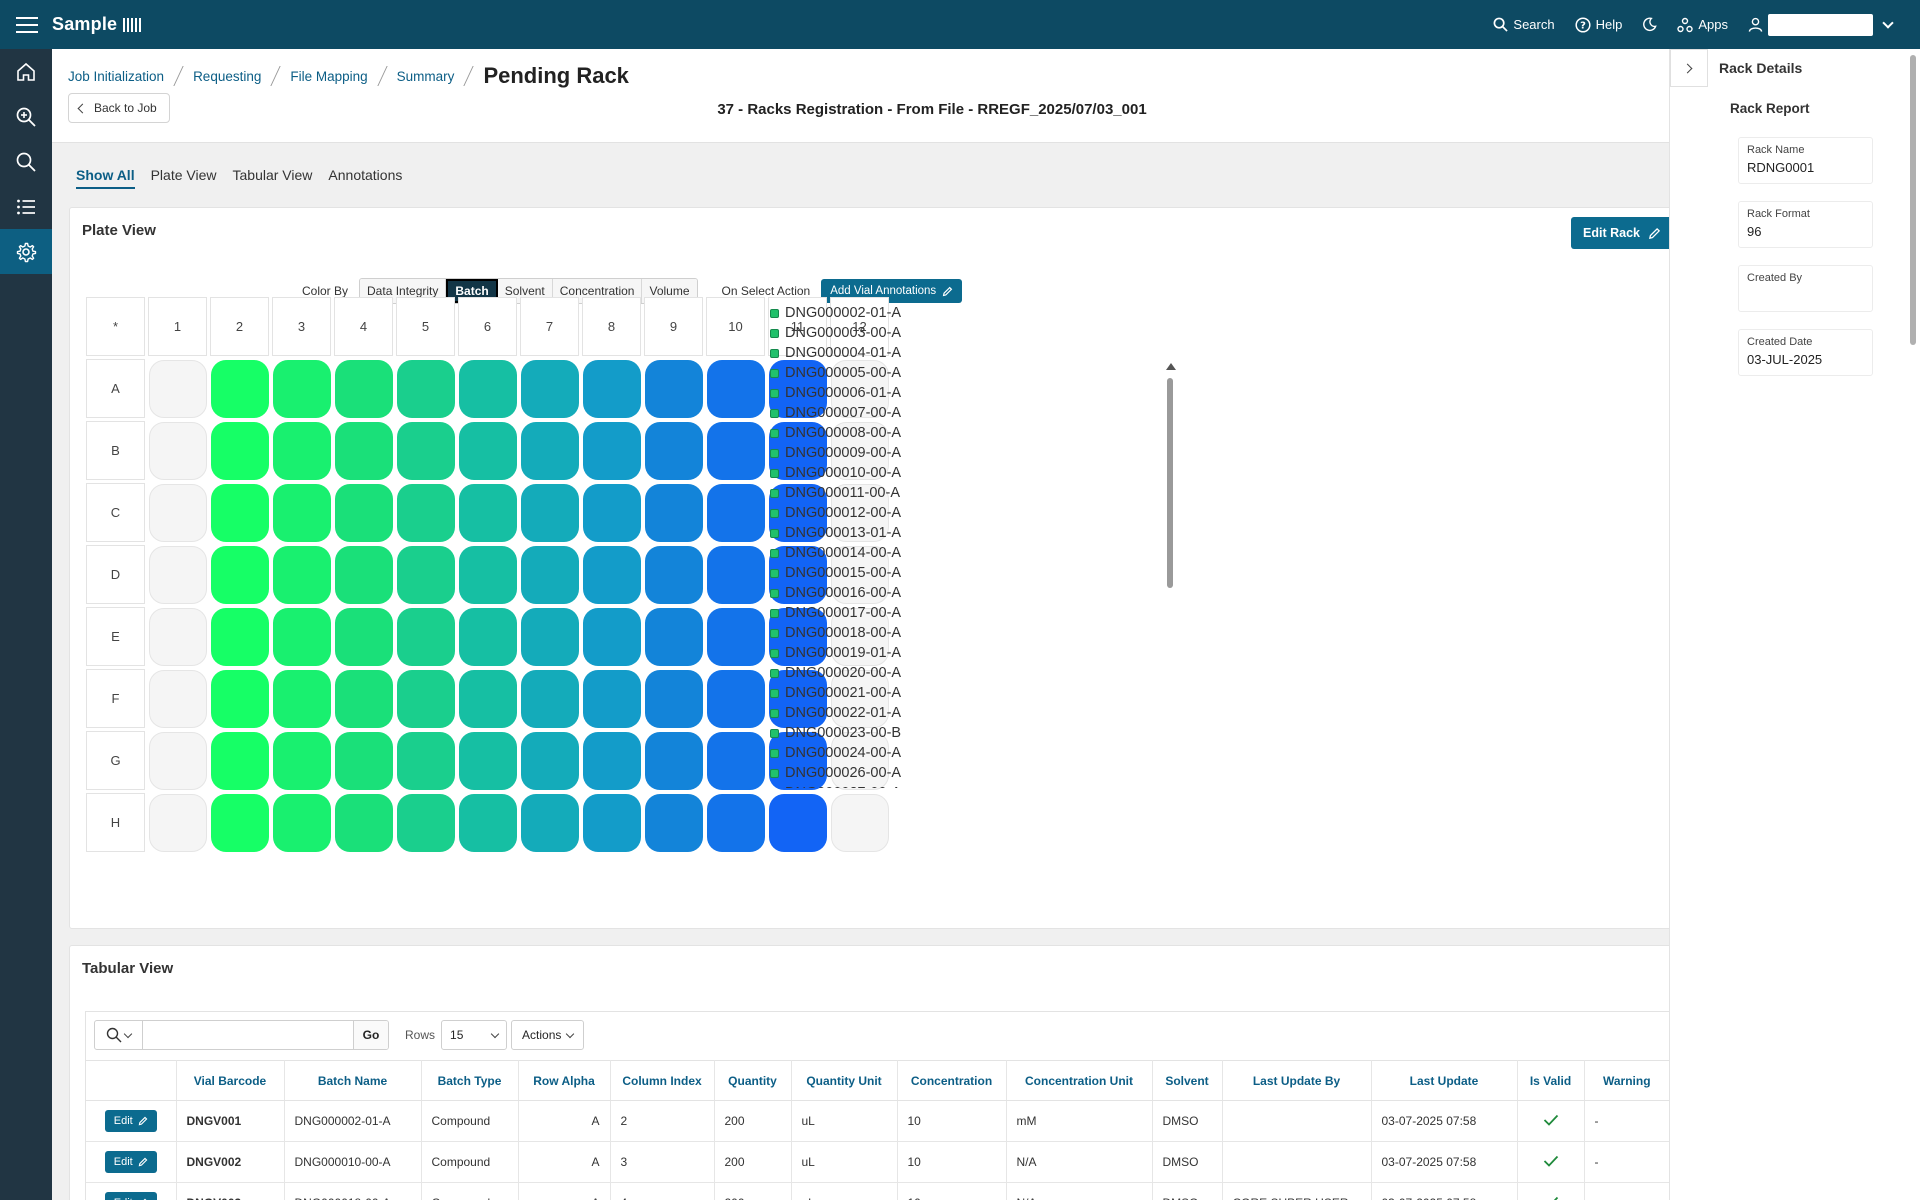 Image resolution: width=1920 pixels, height=1200 pixels. I want to click on plate-well-f4, so click(364, 699).